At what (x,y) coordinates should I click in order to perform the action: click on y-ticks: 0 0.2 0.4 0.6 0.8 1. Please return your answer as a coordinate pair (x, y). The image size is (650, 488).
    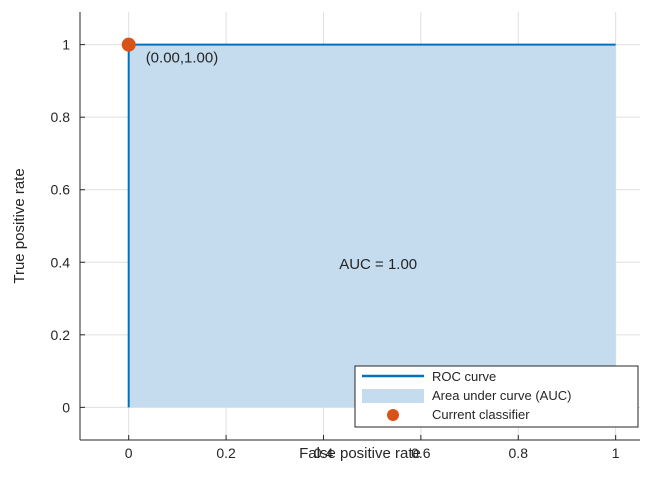
    Looking at the image, I should click on (61, 226).